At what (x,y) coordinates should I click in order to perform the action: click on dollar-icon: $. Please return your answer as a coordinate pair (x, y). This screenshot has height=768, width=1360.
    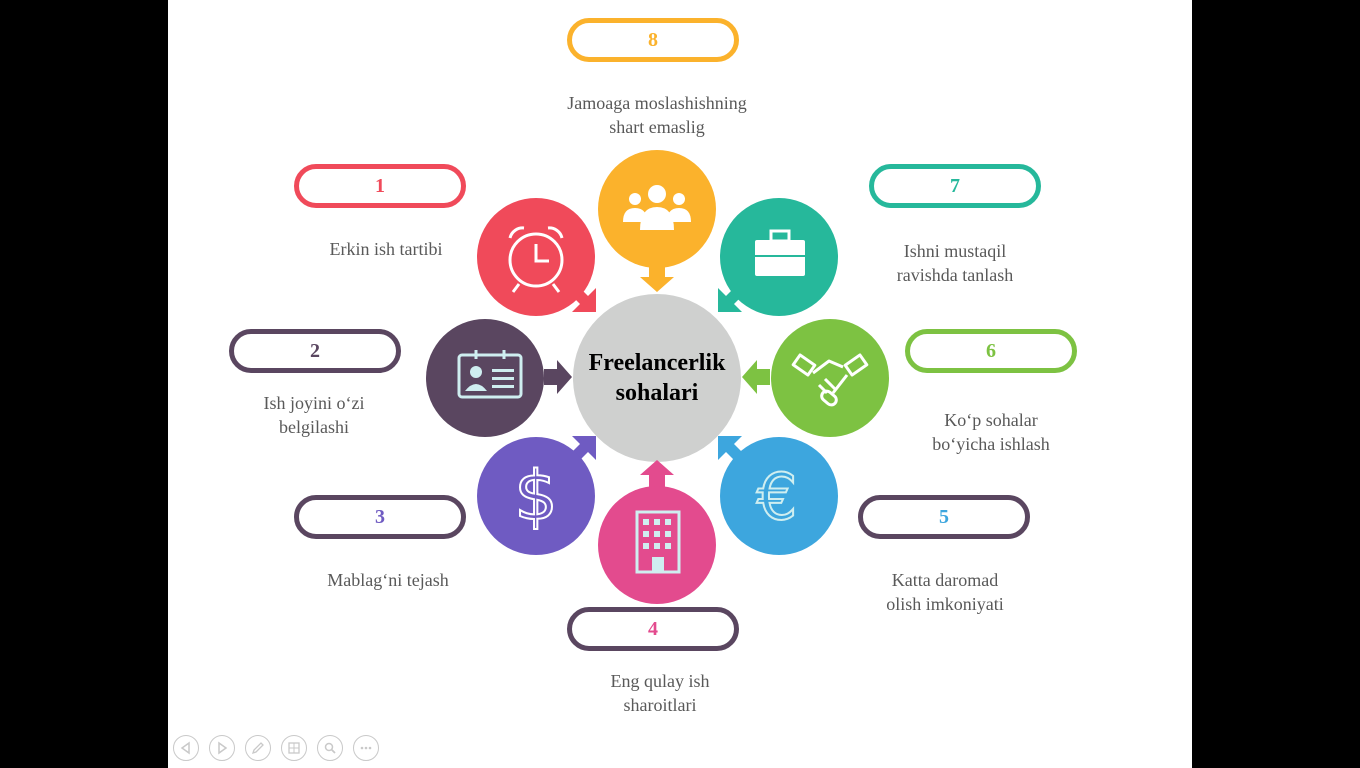
    Looking at the image, I should click on (535, 496).